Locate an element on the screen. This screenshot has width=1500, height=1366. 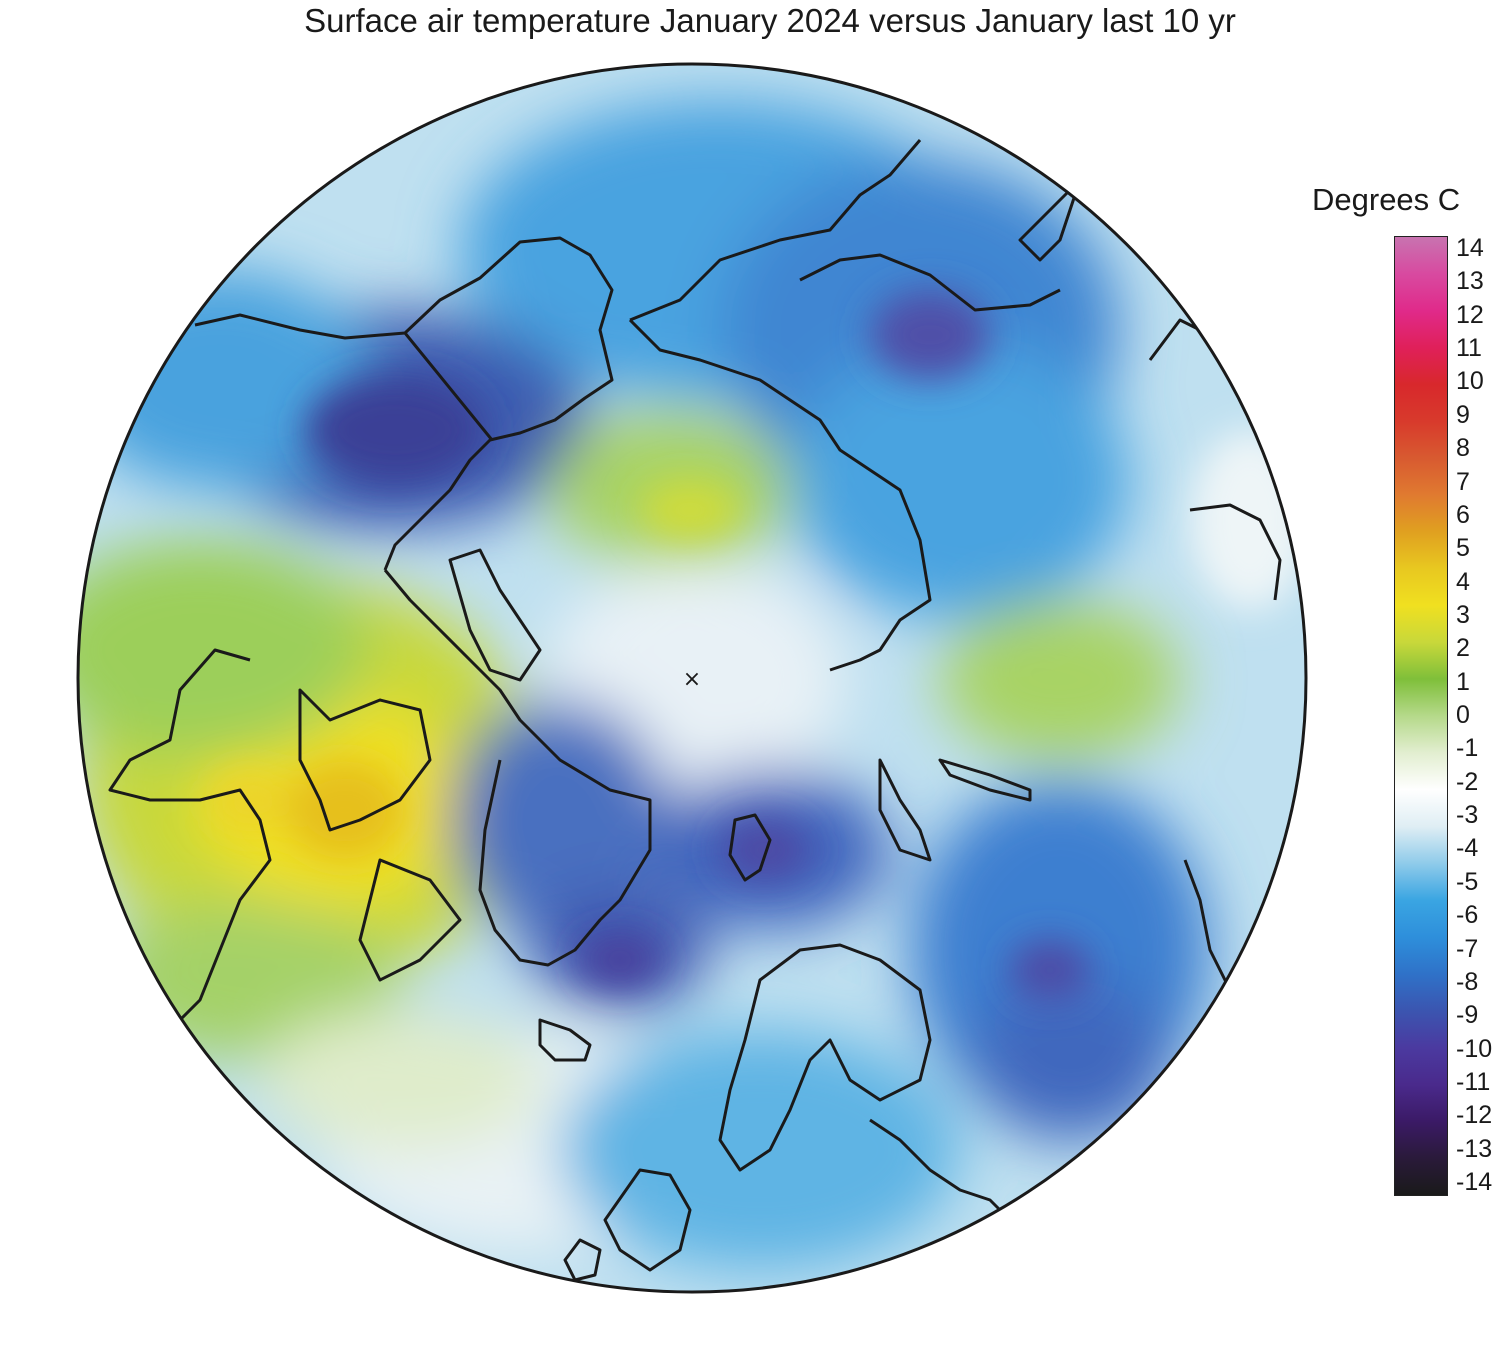
colorbar-tick-label: -13 is located at coordinates (1474, 1148).